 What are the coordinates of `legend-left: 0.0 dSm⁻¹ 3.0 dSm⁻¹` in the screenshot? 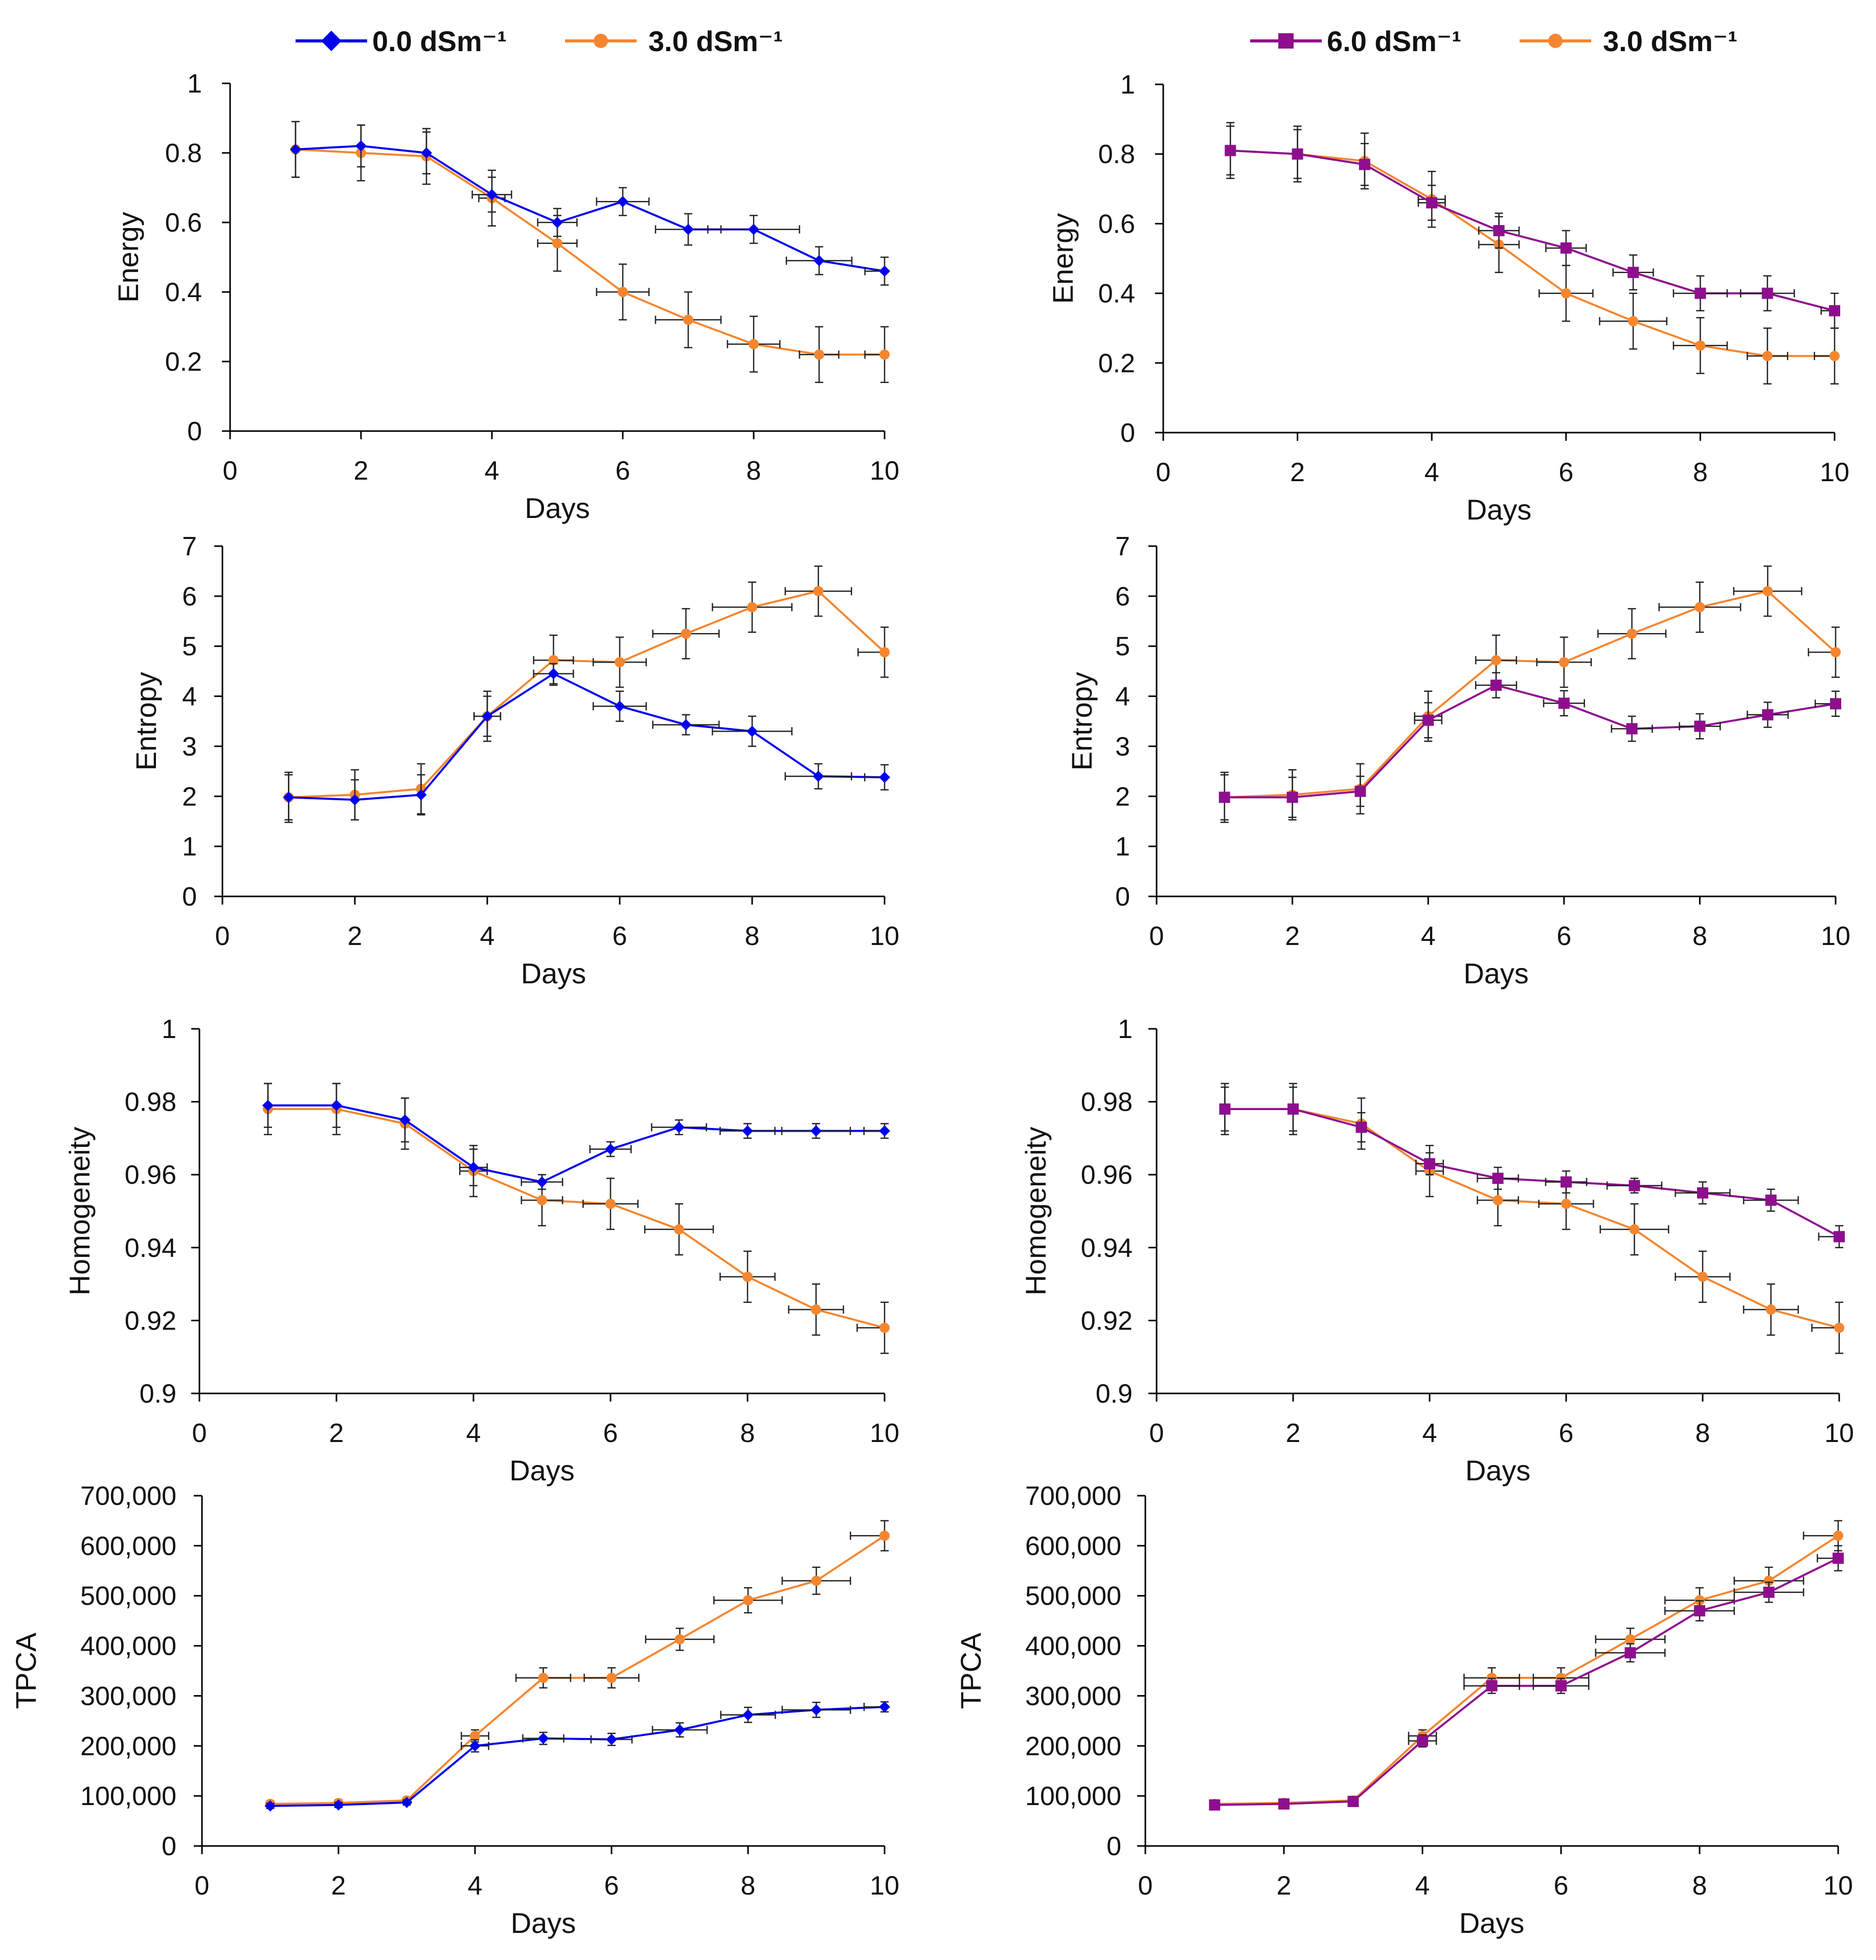 It's located at (539, 41).